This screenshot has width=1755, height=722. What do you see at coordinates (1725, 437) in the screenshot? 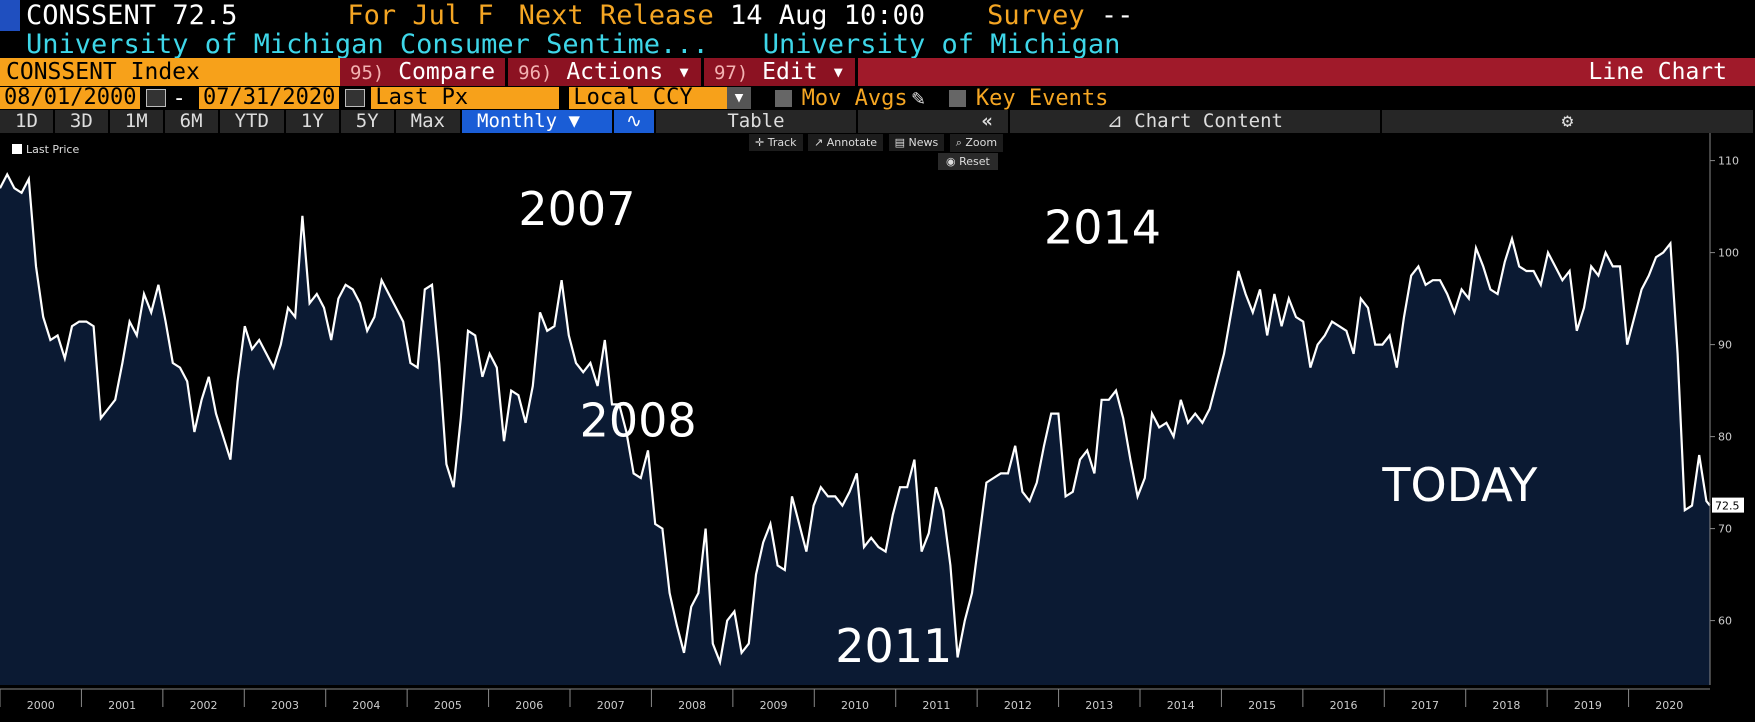
I see `y-tick-label: 80` at bounding box center [1725, 437].